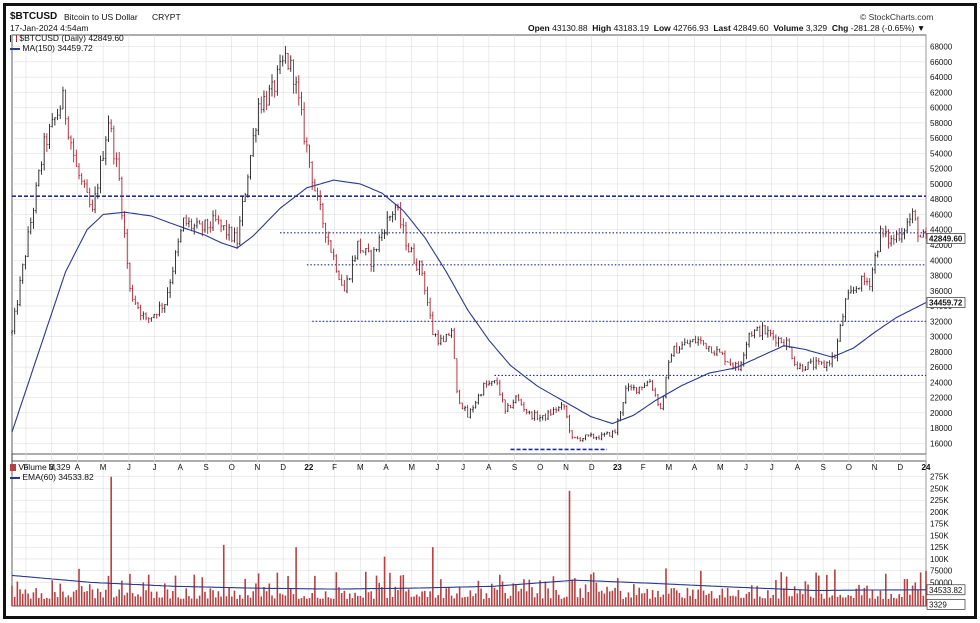 Image resolution: width=980 pixels, height=623 pixels. What do you see at coordinates (308, 467) in the screenshot?
I see `x-tick-label: 22` at bounding box center [308, 467].